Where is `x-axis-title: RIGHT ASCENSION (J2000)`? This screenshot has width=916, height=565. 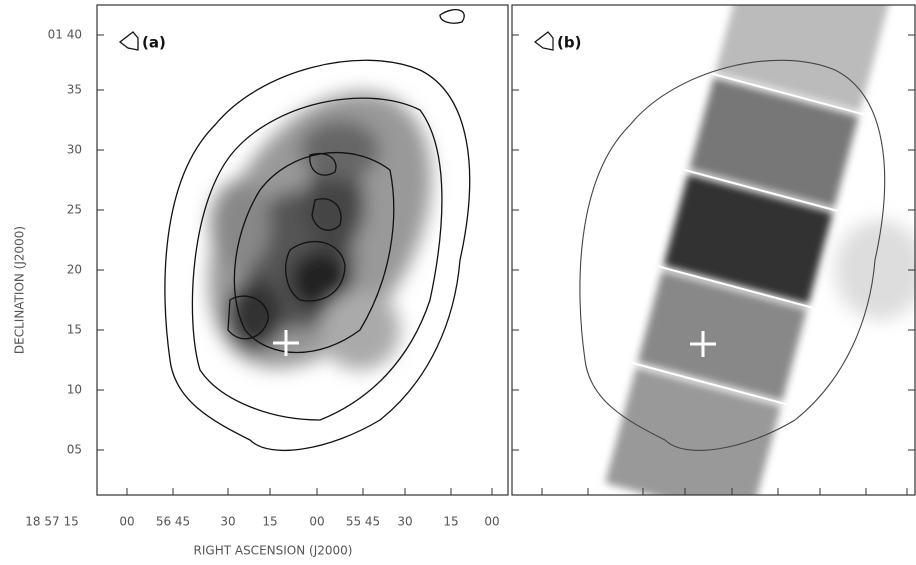
x-axis-title: RIGHT ASCENSION (J2000) is located at coordinates (273, 551).